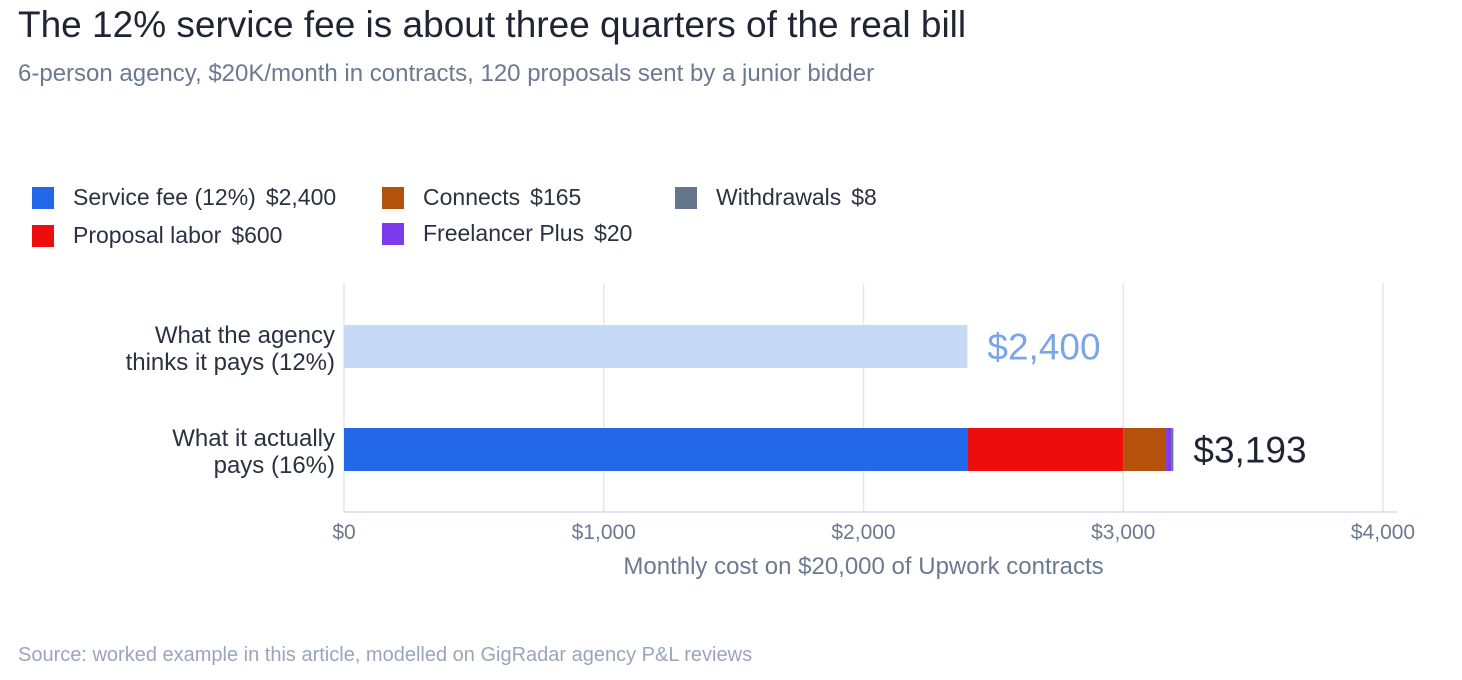 Image resolution: width=1462 pixels, height=680 pixels. Describe the element at coordinates (604, 532) in the screenshot. I see `x-tick-label: $1,000` at that location.